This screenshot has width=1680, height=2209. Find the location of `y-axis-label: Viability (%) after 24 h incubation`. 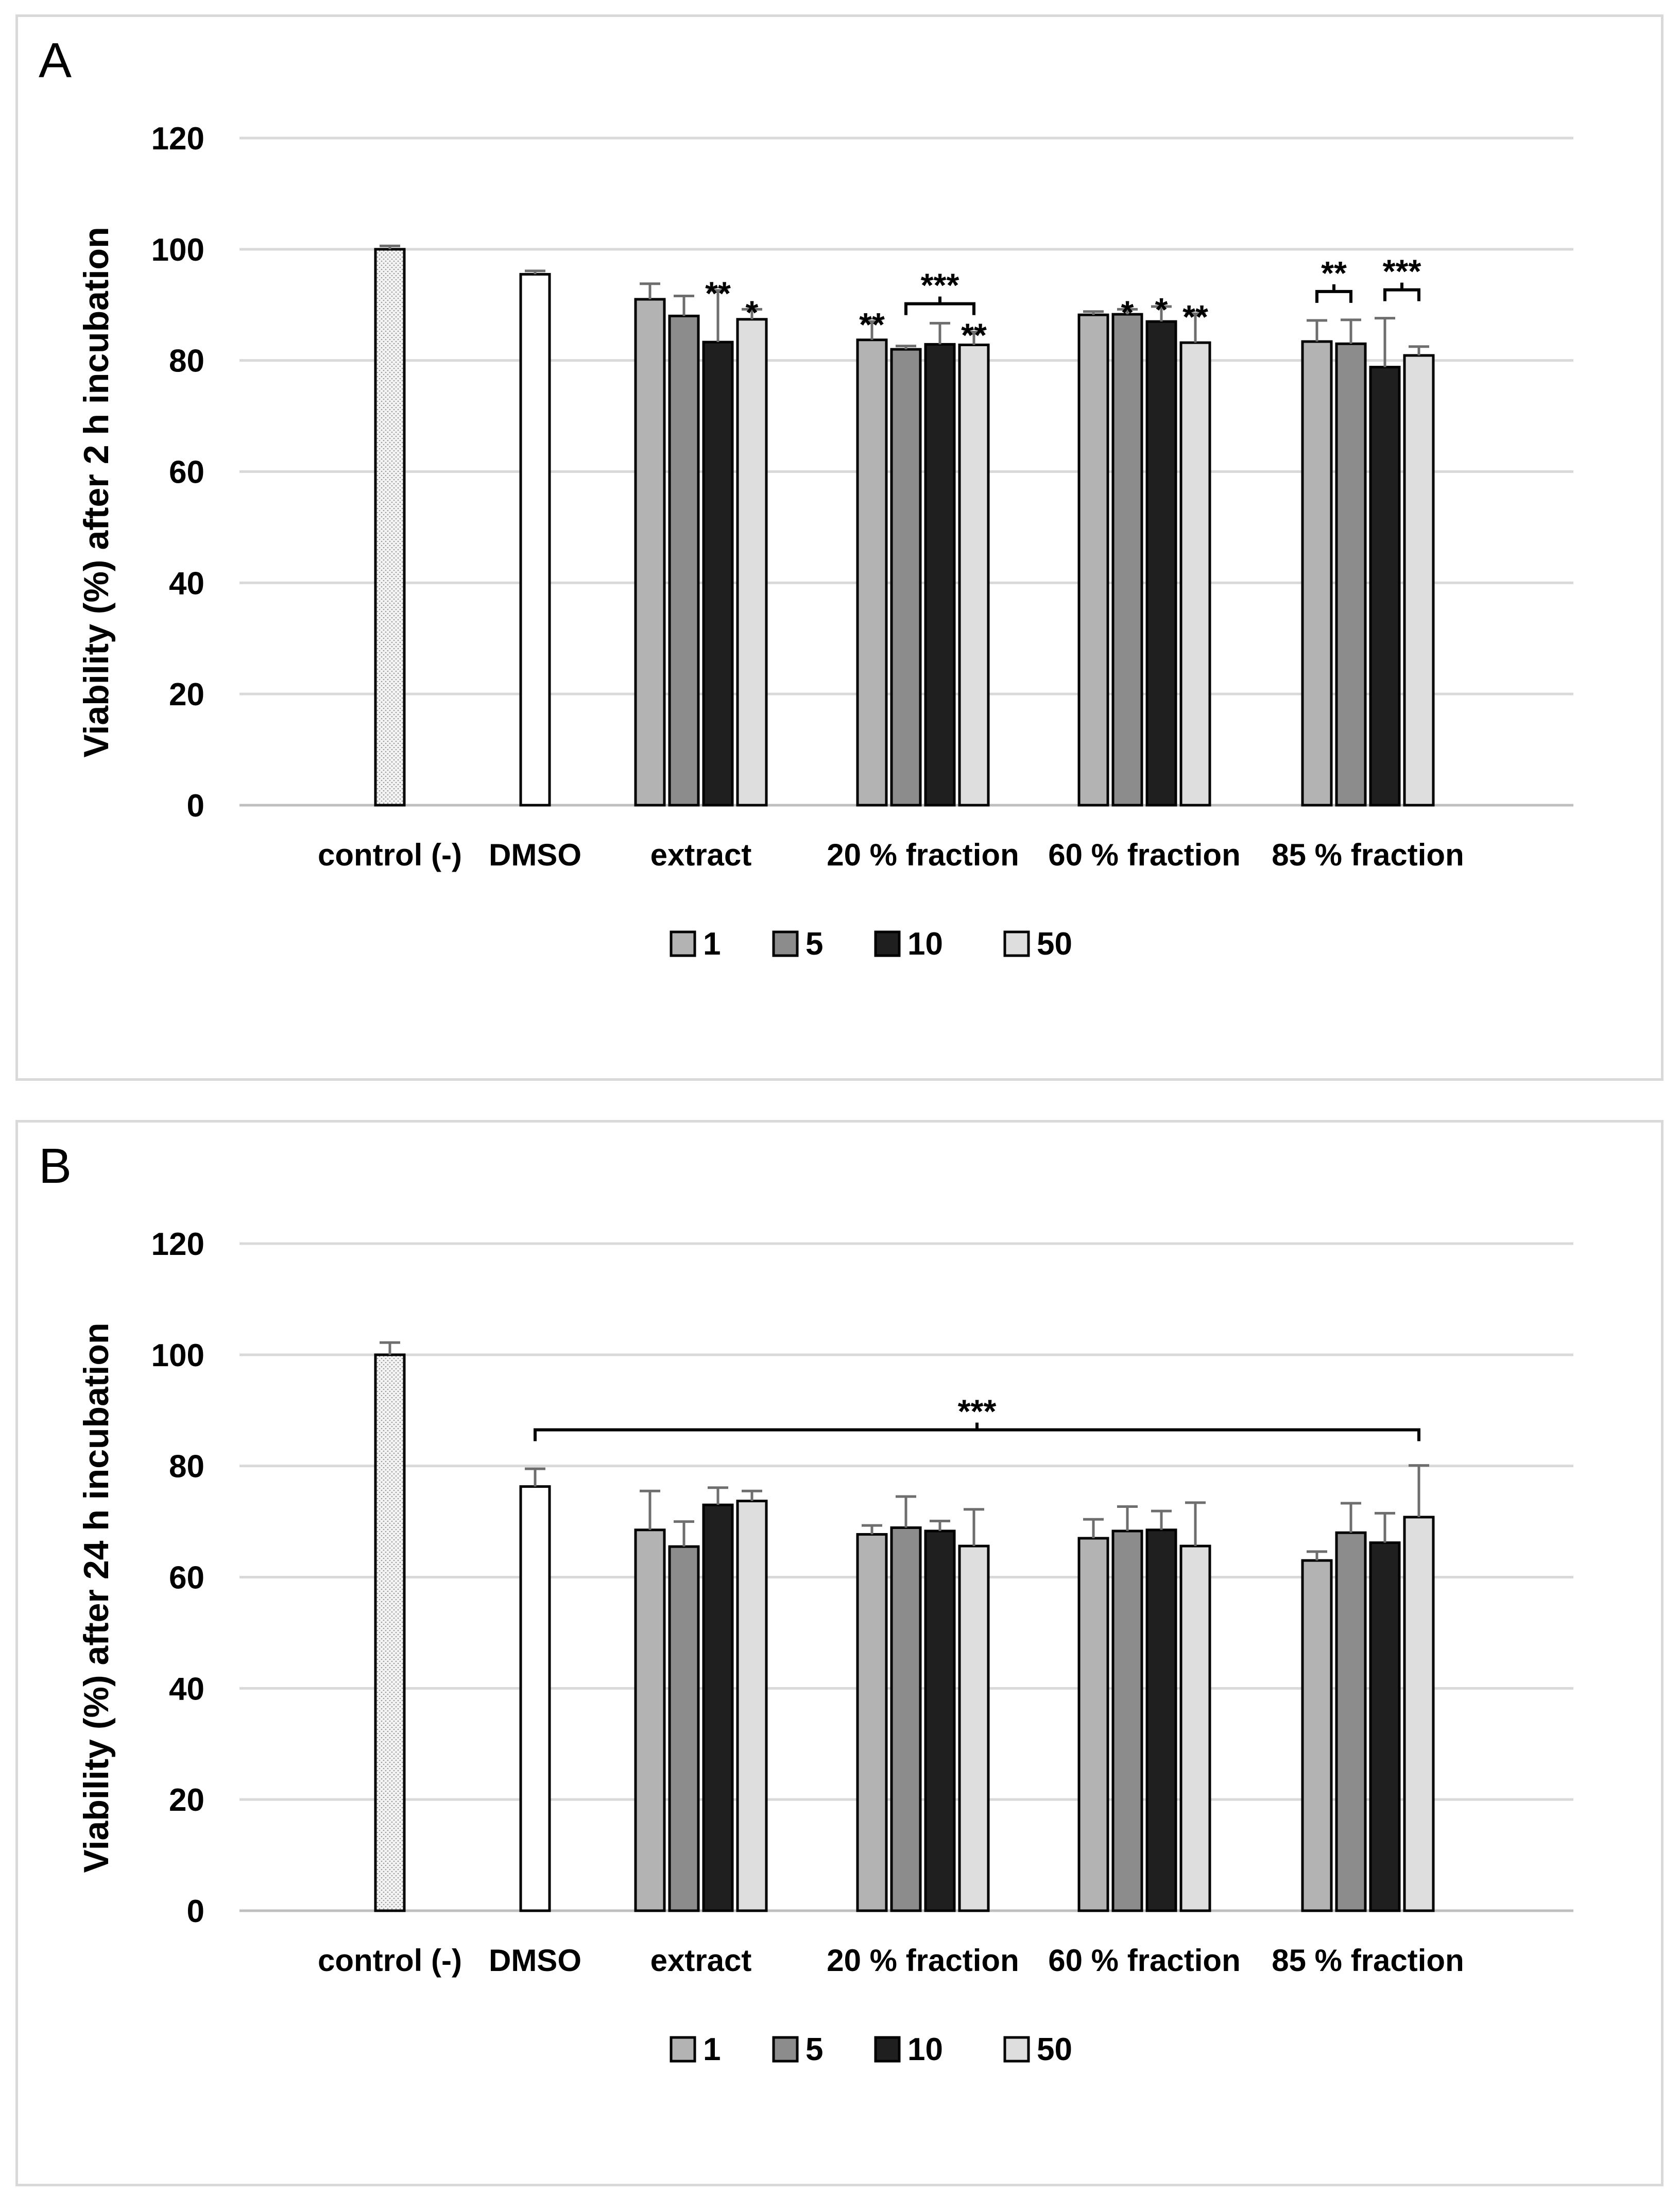

y-axis-label: Viability (%) after 24 h incubation is located at coordinates (96, 1597).